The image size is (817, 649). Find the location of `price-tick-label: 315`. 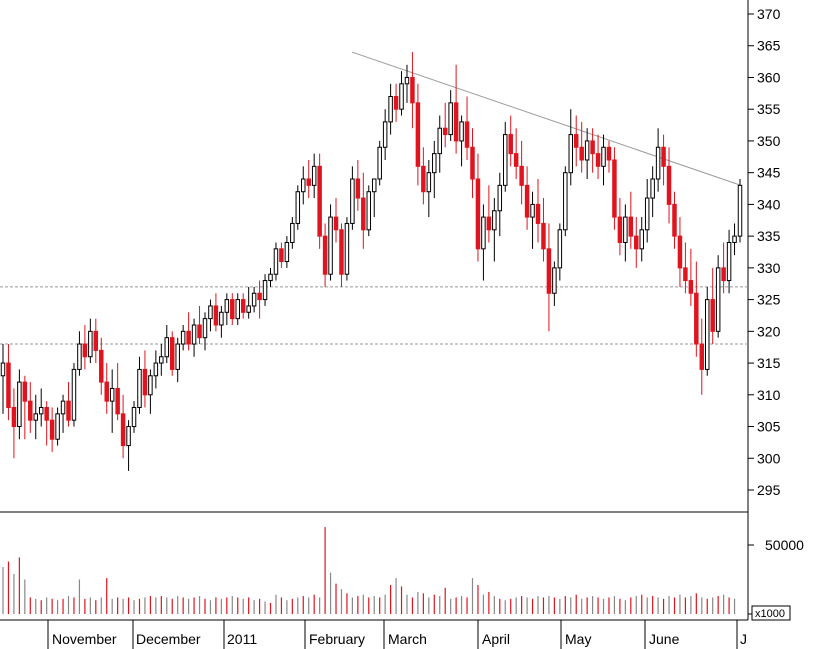

price-tick-label: 315 is located at coordinates (769, 363).